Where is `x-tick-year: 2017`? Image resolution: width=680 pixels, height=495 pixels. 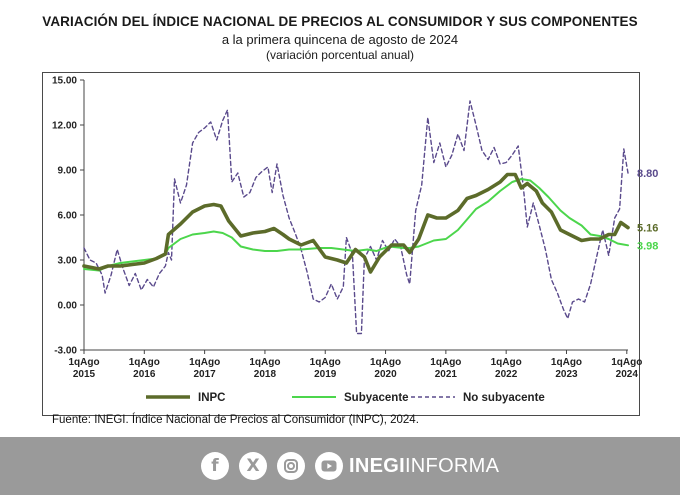
x-tick-year: 2017 is located at coordinates (204, 374).